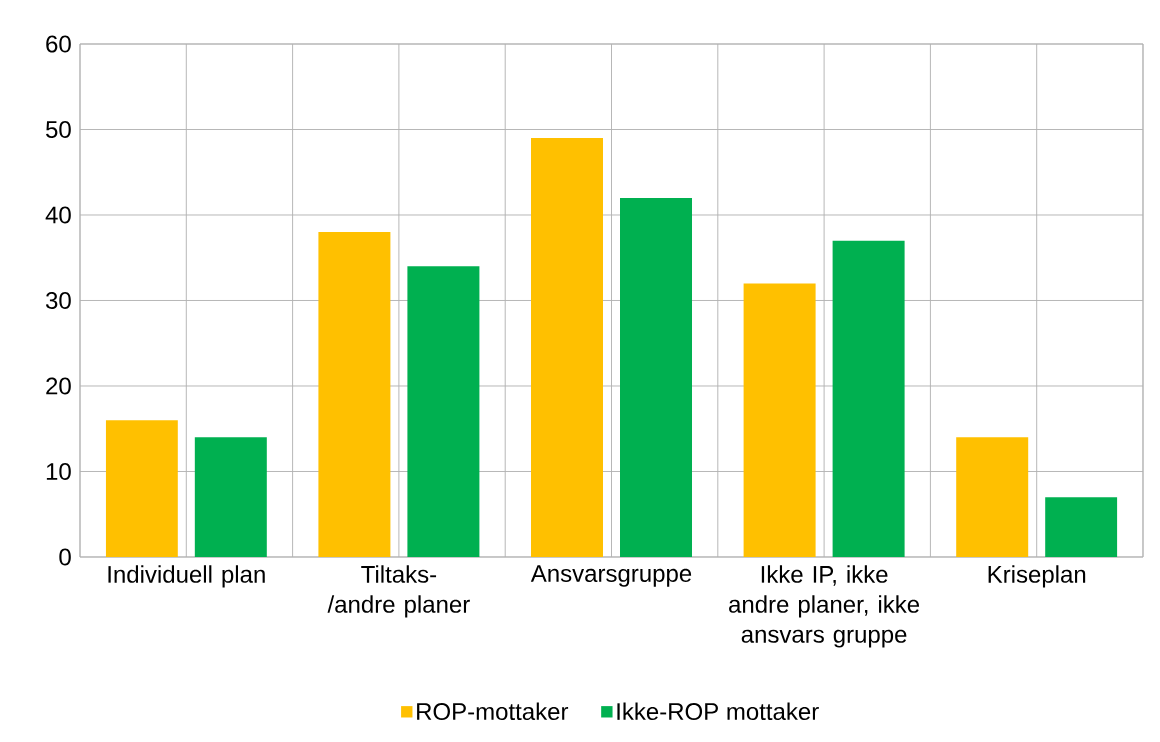 The height and width of the screenshot is (742, 1160). Describe the element at coordinates (398, 591) in the screenshot. I see `x-tick-label: Tiltaks-/andre planer` at that location.